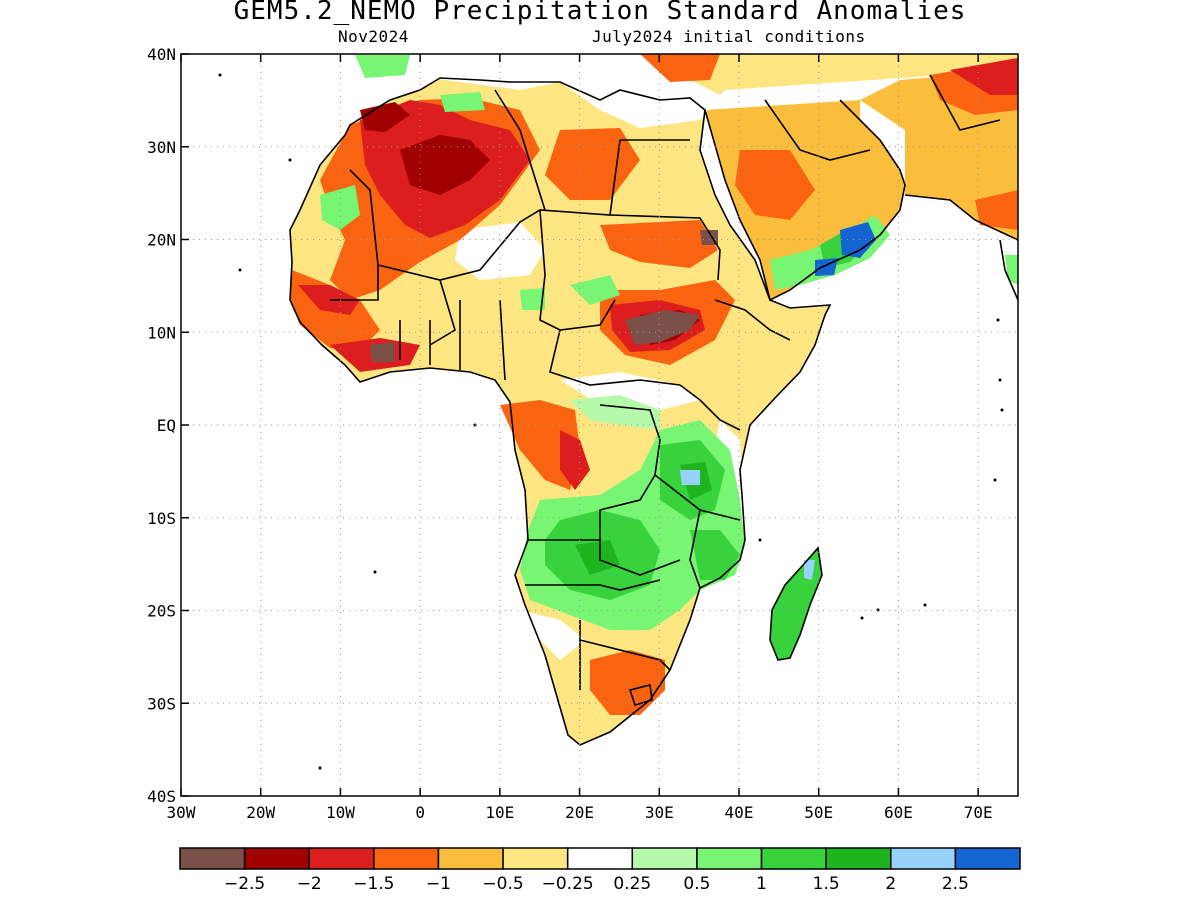 The width and height of the screenshot is (1200, 900). I want to click on colorbar-label: −2, so click(309, 884).